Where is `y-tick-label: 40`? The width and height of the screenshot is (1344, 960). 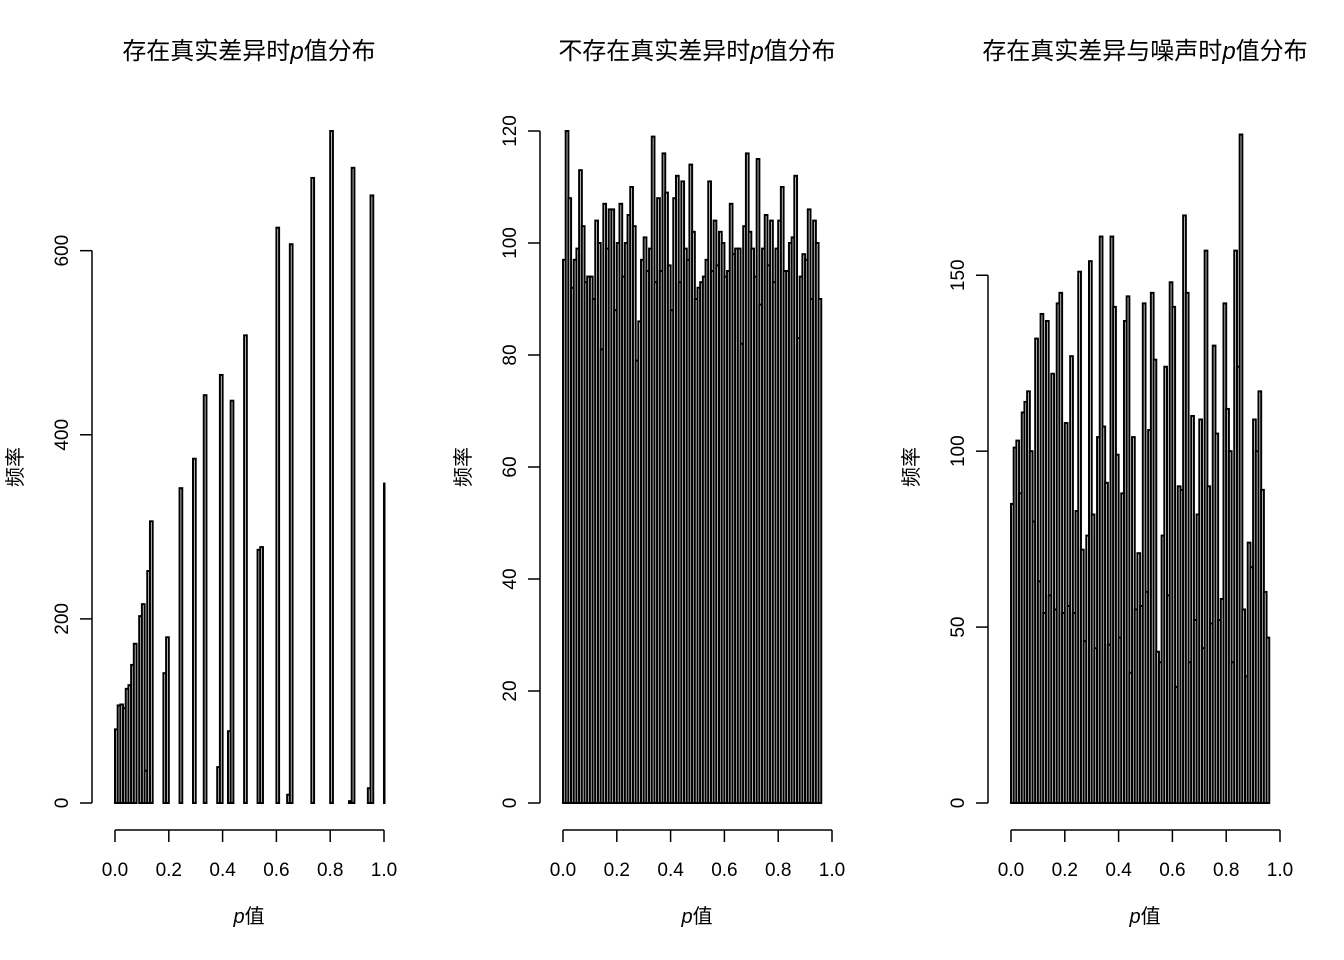 y-tick-label: 40 is located at coordinates (510, 578).